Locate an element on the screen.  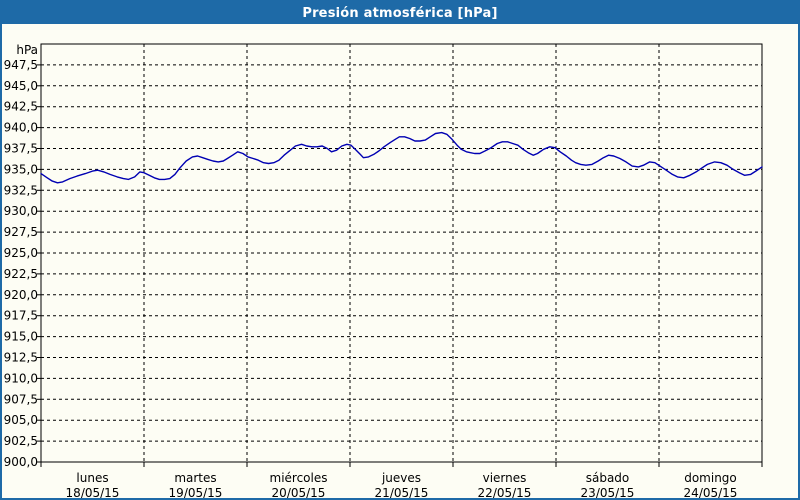
x-day-label: lunes is located at coordinates (92, 478).